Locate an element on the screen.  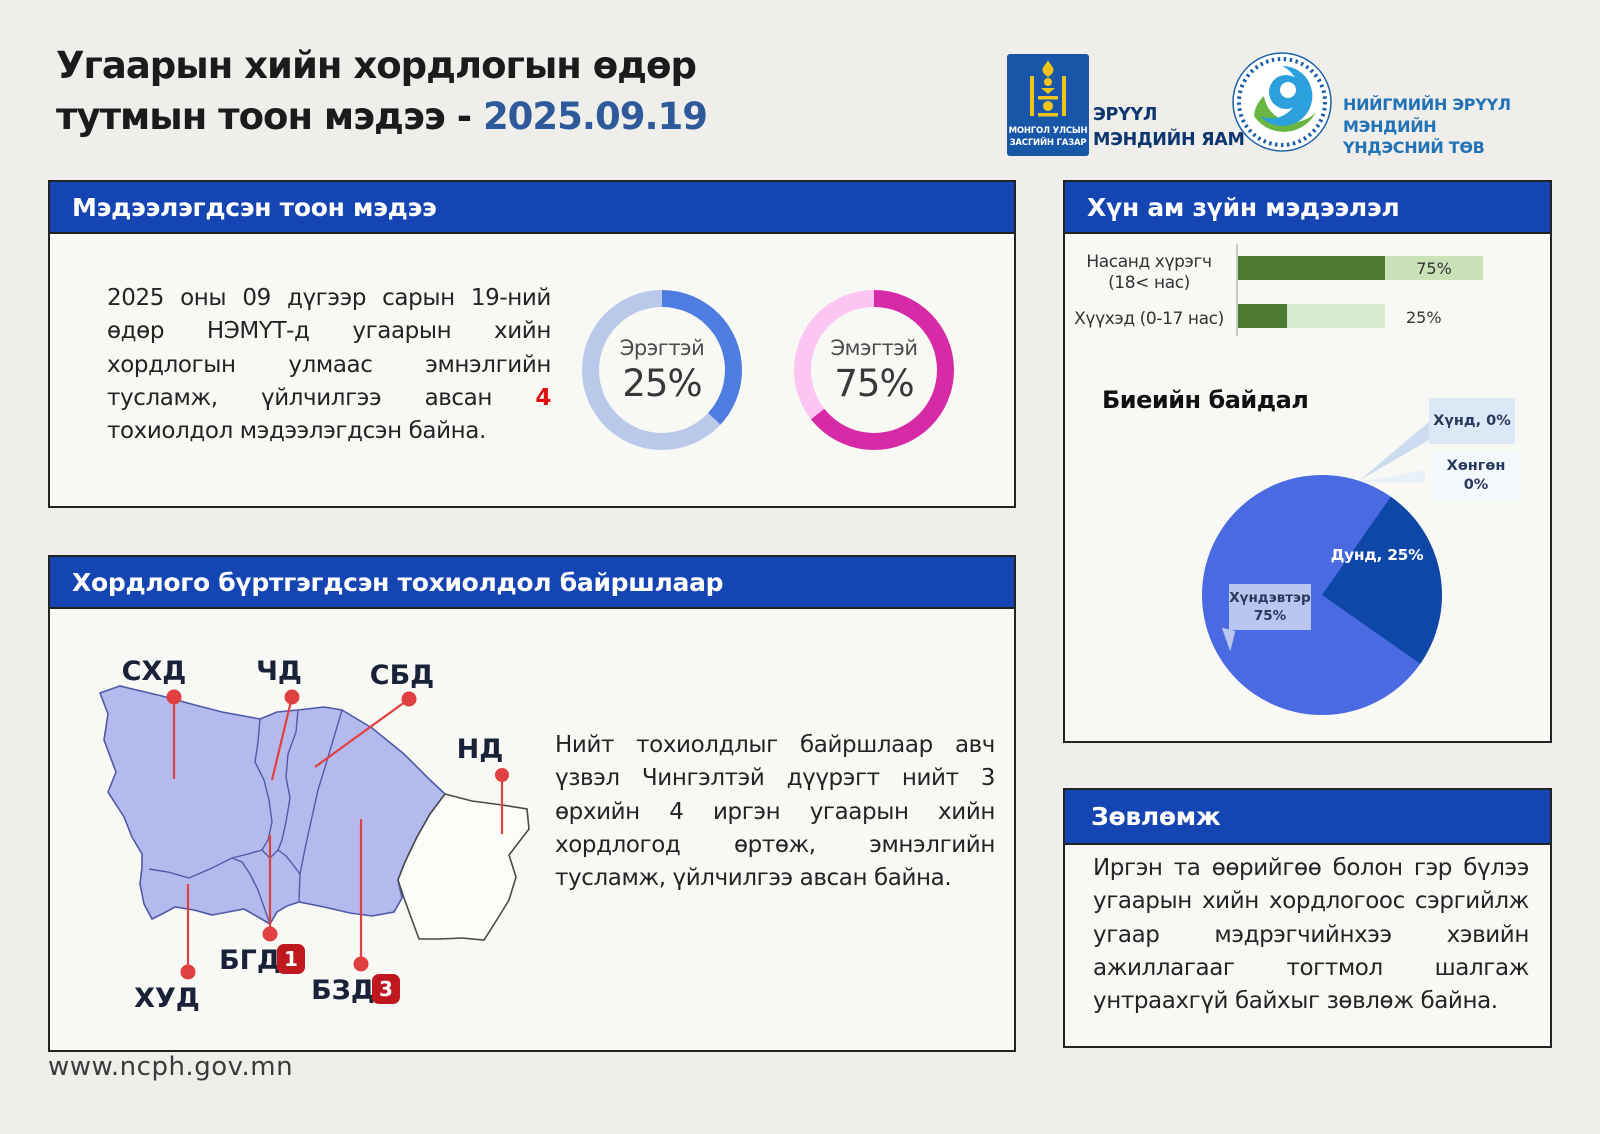
pie-chart-title: Биеийн байдал is located at coordinates (1205, 400).